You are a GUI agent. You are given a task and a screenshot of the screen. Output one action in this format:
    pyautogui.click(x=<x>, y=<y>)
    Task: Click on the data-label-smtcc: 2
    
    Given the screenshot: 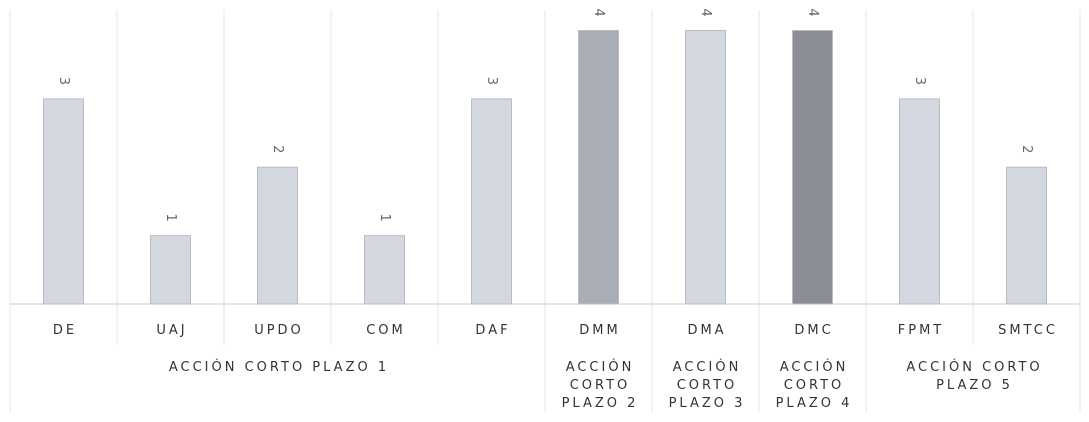 What is the action you would take?
    pyautogui.click(x=1026, y=149)
    